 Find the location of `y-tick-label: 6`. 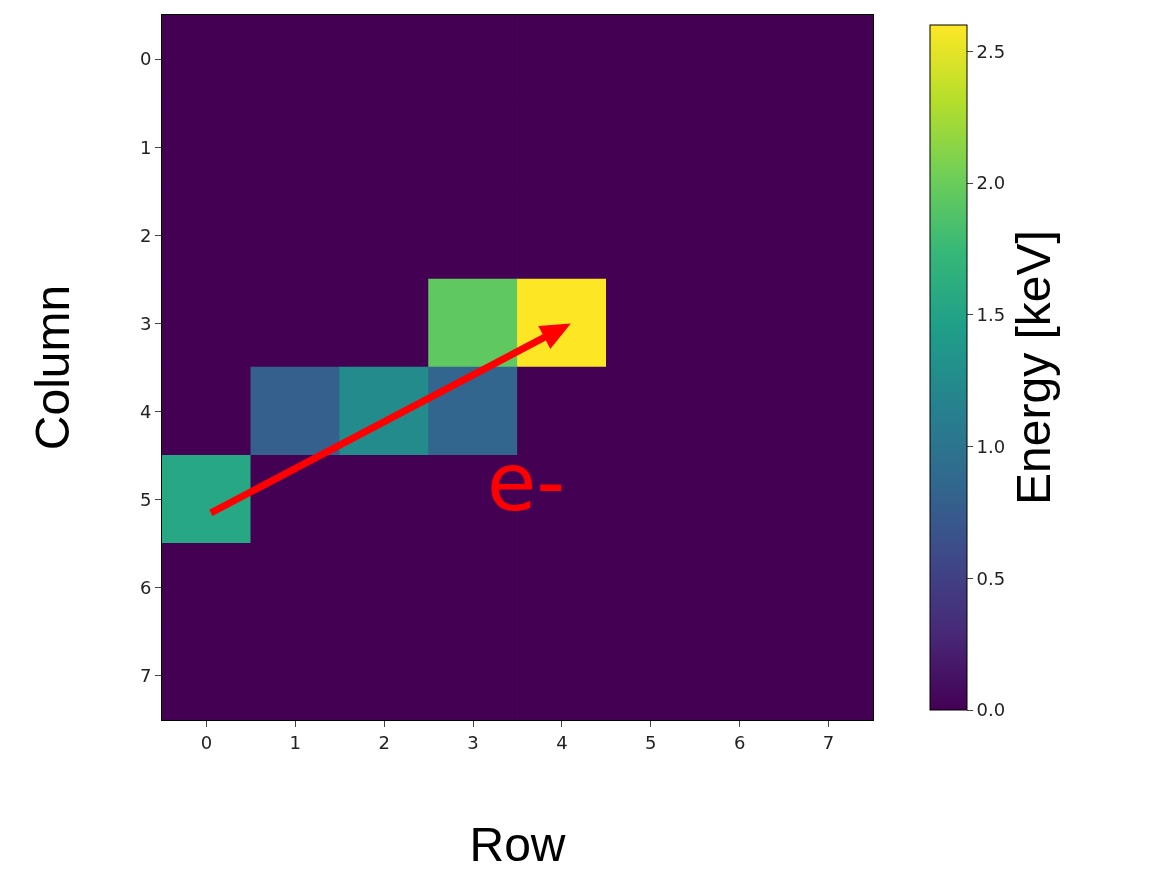

y-tick-label: 6 is located at coordinates (145, 588).